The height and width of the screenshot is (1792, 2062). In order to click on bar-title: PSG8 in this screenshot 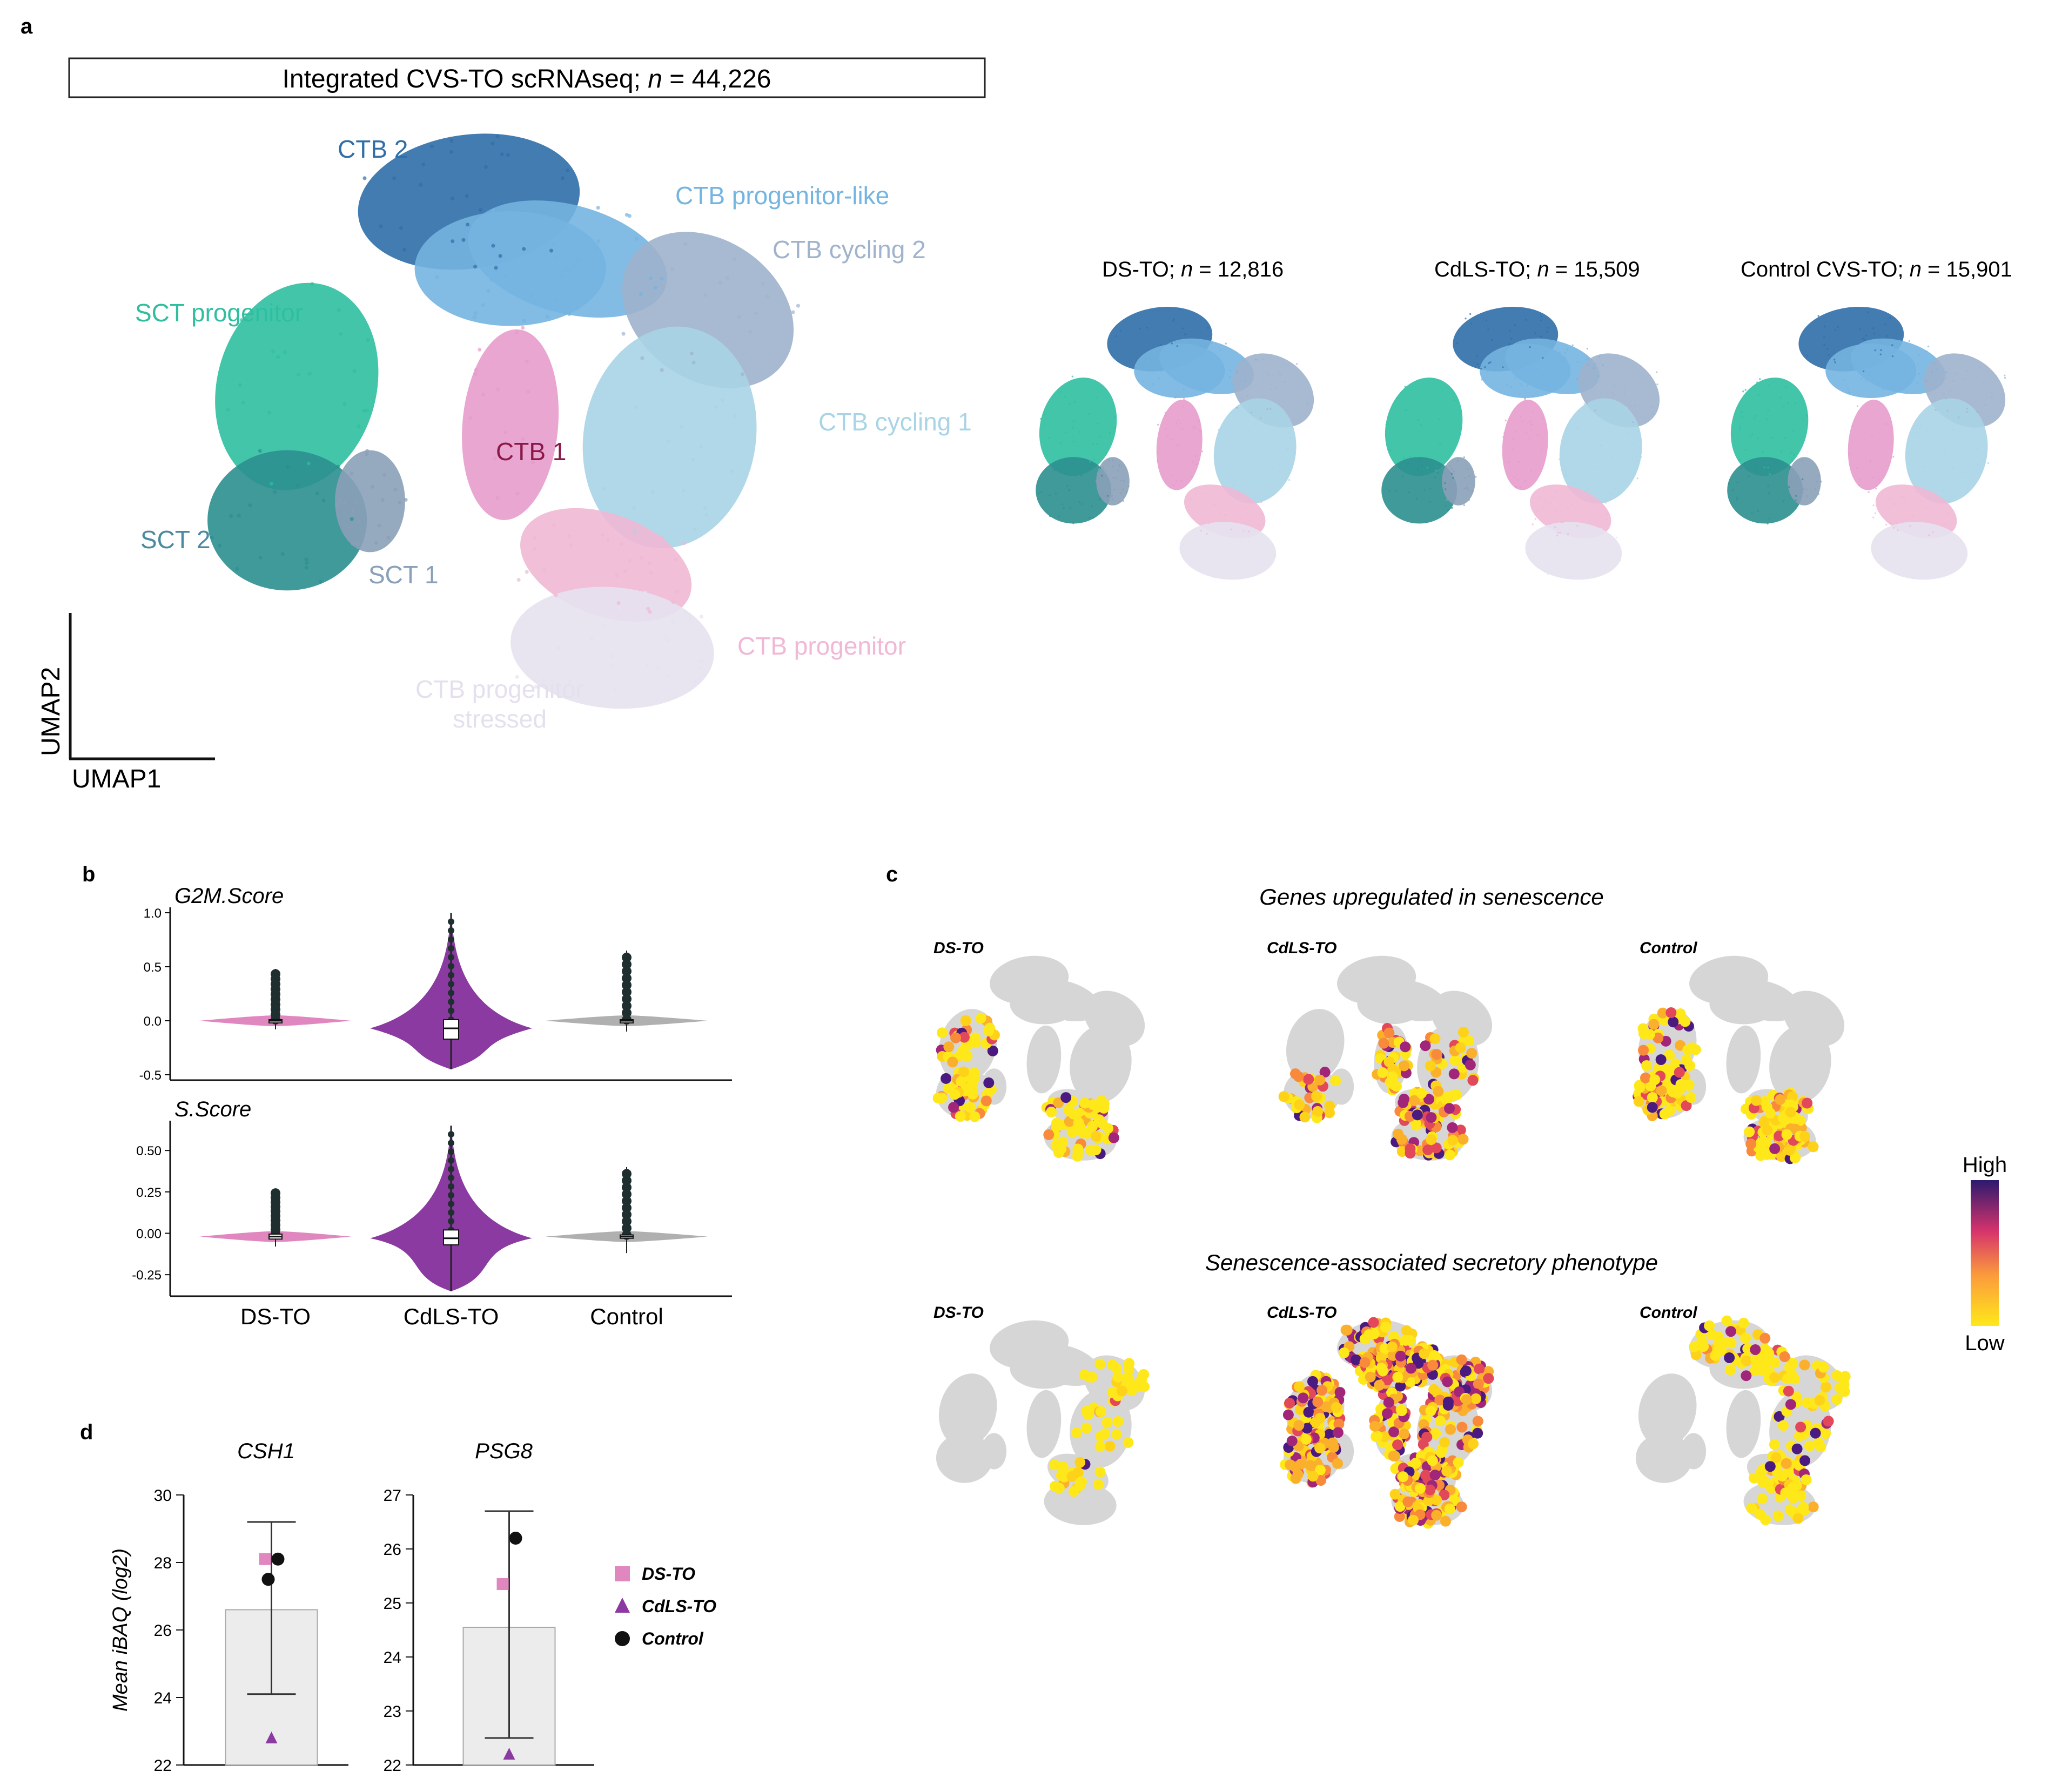, I will do `click(504, 1451)`.